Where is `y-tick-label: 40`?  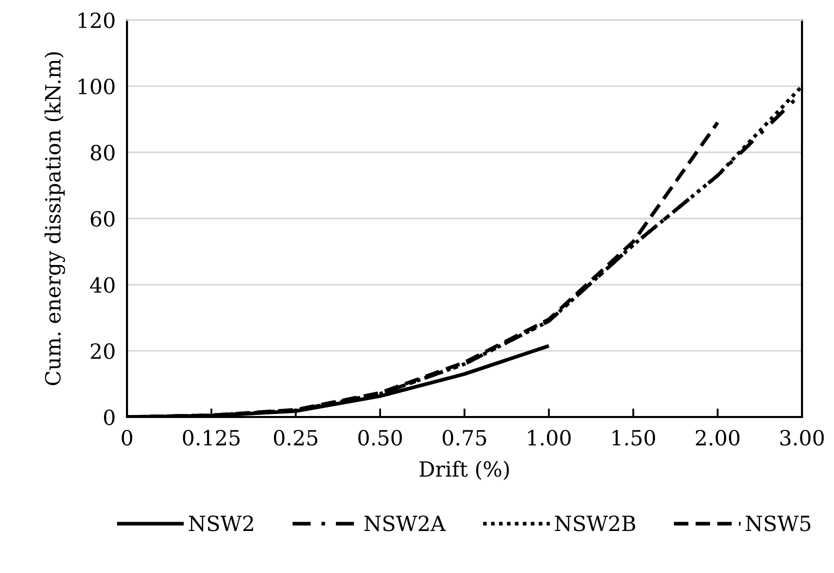
y-tick-label: 40 is located at coordinates (102, 285).